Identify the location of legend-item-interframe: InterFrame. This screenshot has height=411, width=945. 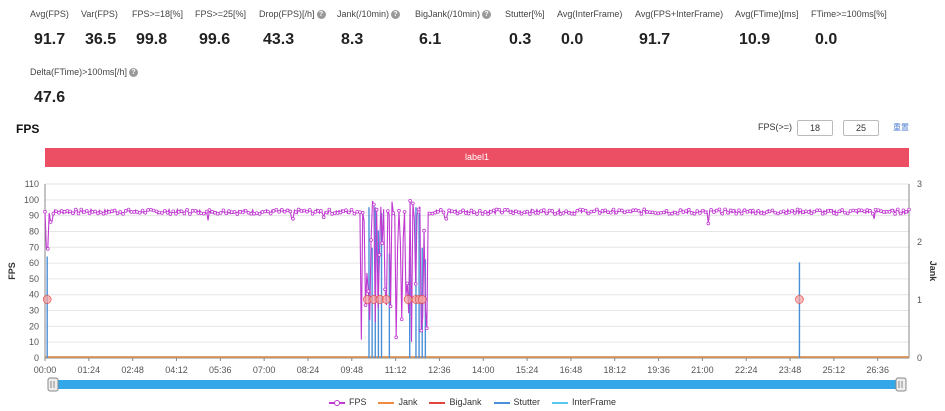
(584, 402).